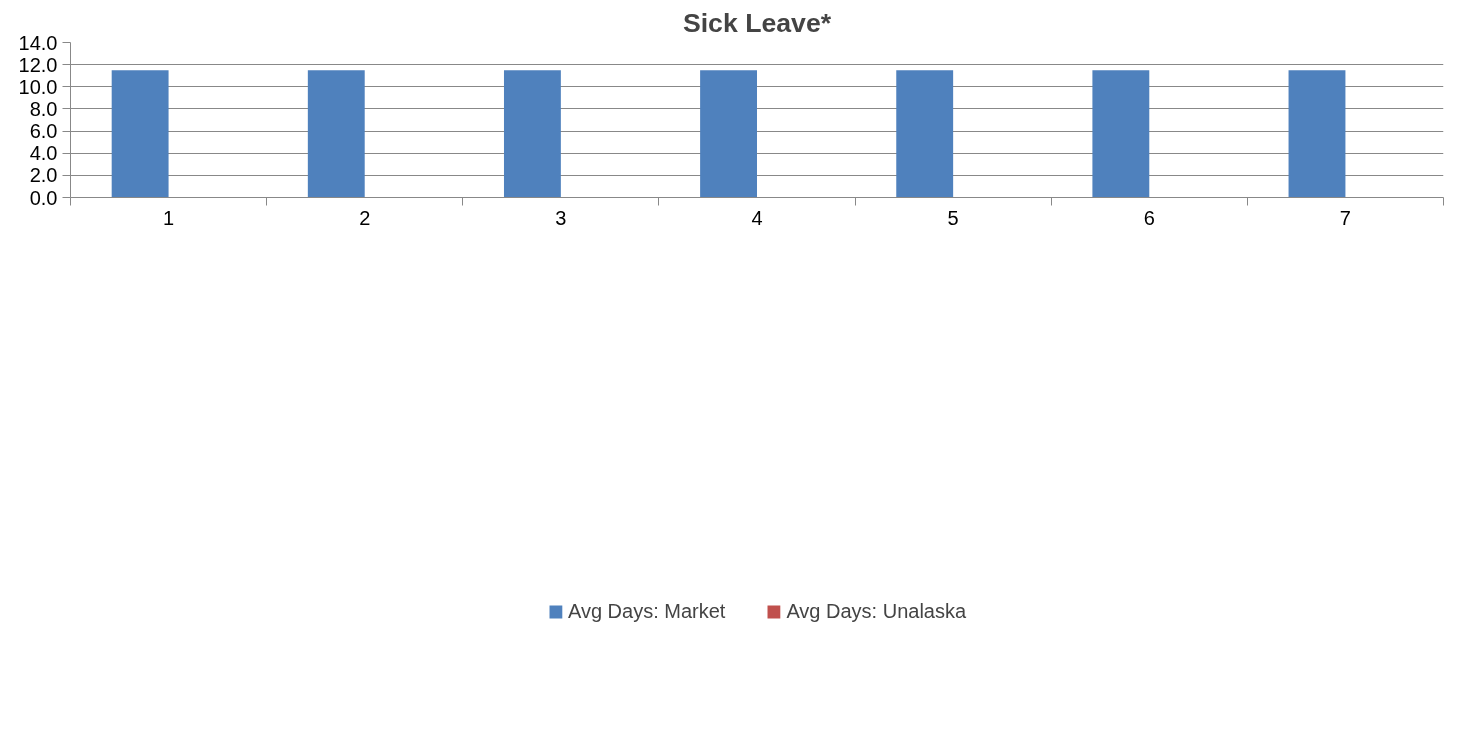 The height and width of the screenshot is (747, 1463). I want to click on y-tick-label: 6.0, so click(43, 131).